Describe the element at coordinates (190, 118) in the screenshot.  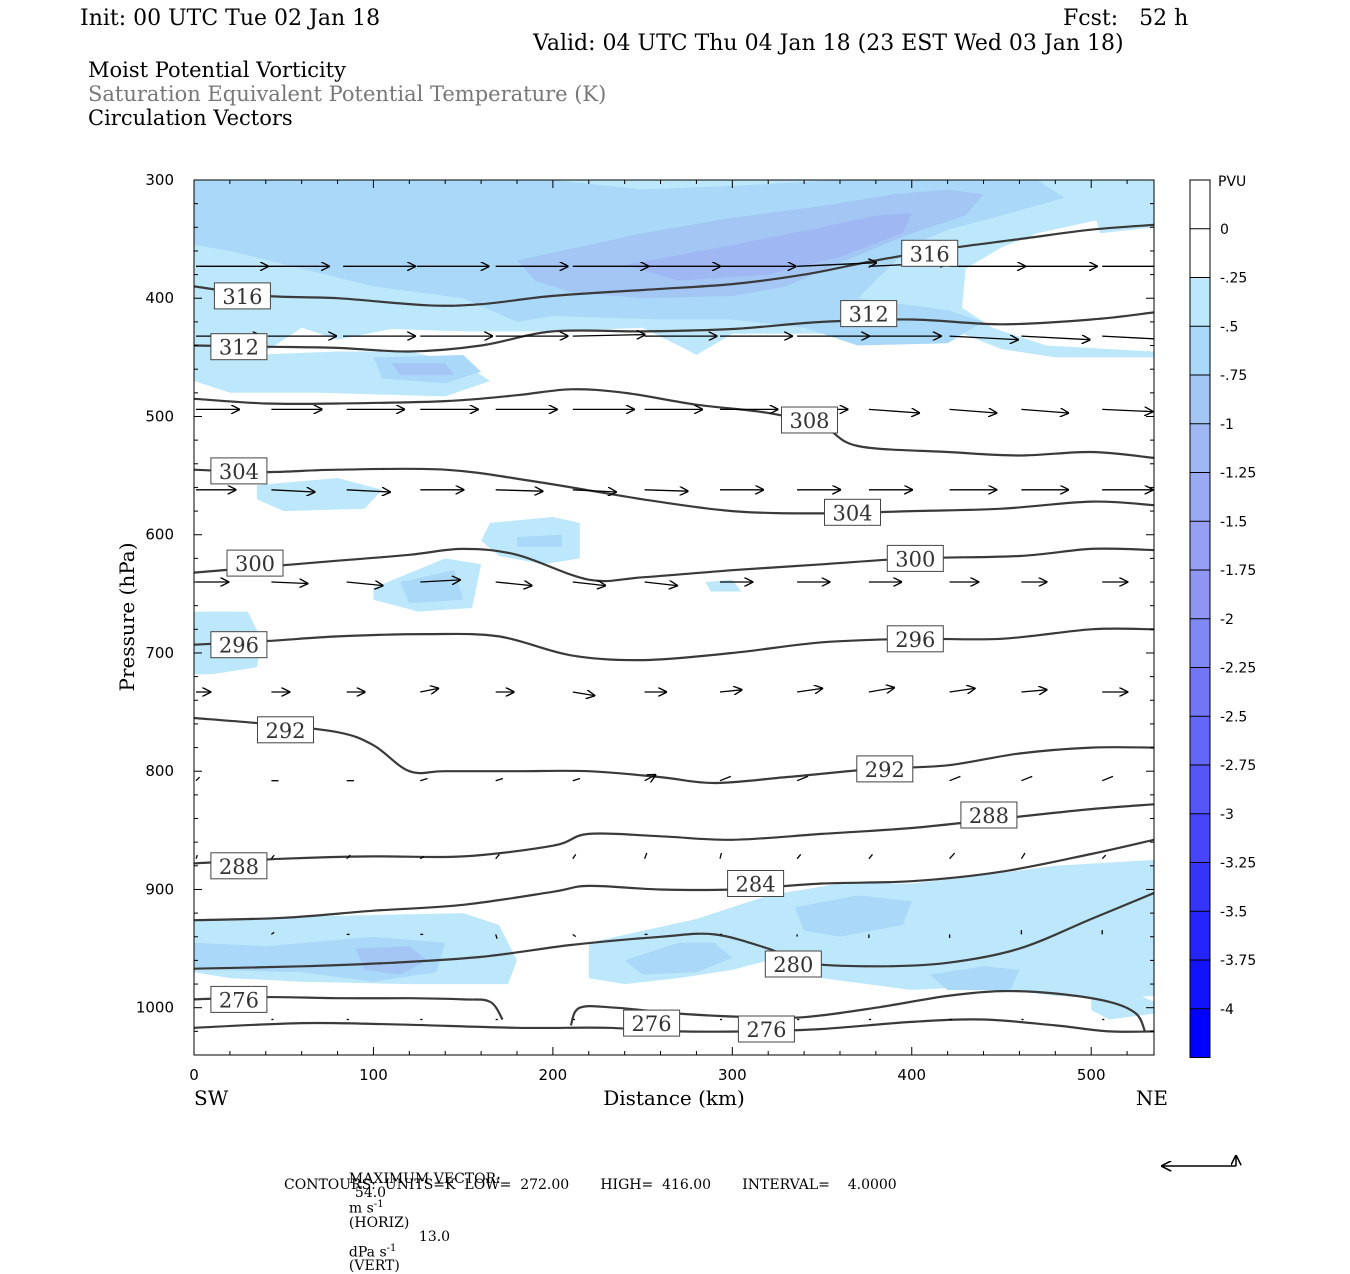
I see `title-circulation: Circulation Vectors` at that location.